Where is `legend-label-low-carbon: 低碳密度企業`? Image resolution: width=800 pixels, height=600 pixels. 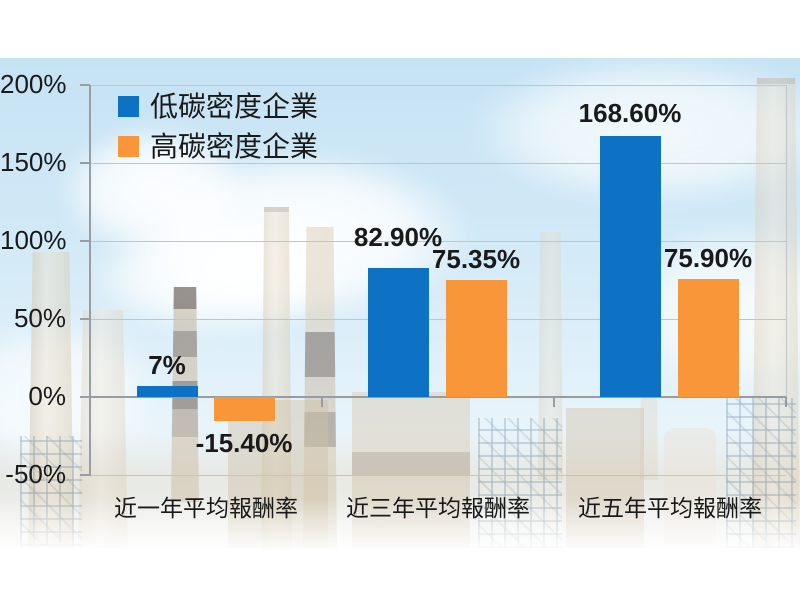 legend-label-low-carbon: 低碳密度企業 is located at coordinates (234, 106).